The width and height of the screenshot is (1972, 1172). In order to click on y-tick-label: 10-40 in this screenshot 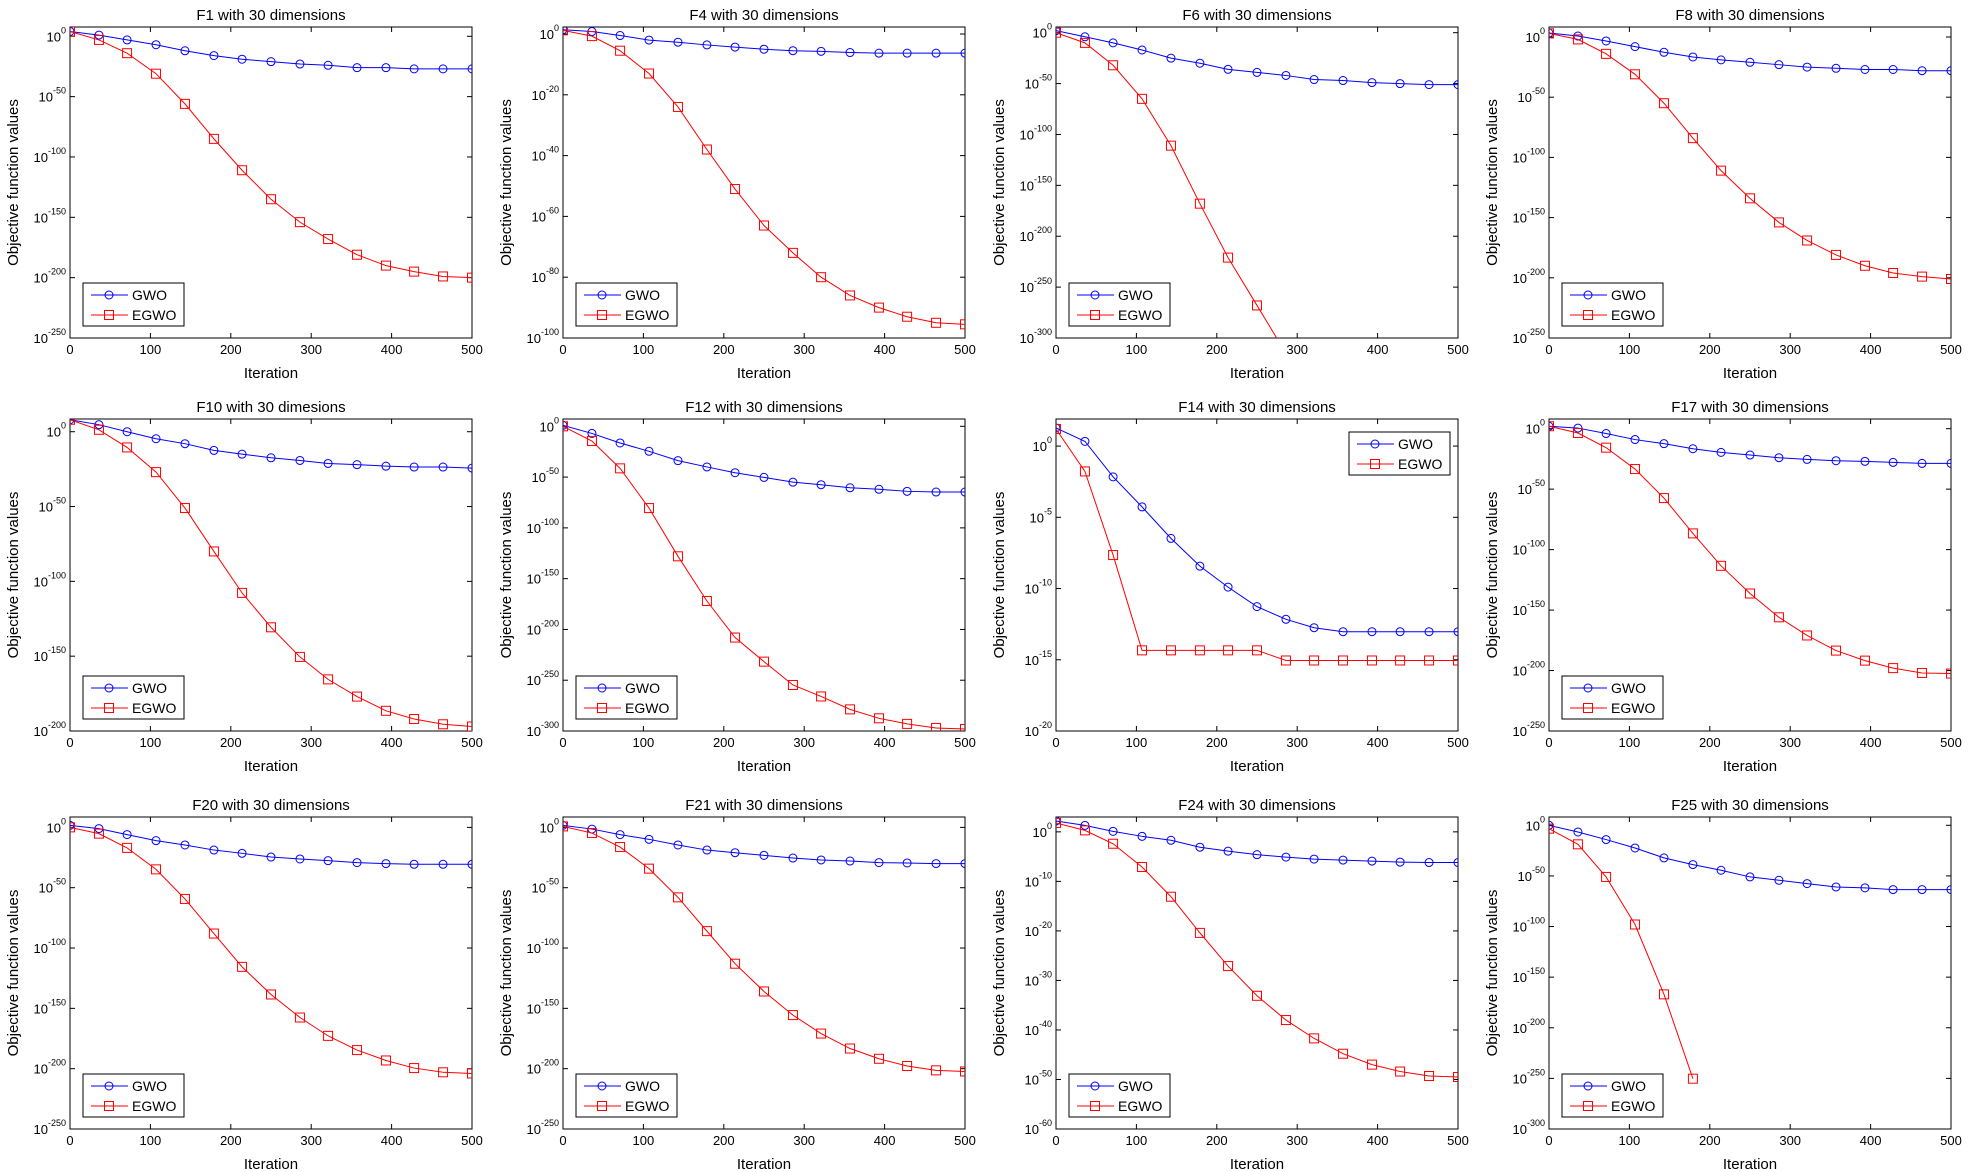, I will do `click(1038, 1028)`.